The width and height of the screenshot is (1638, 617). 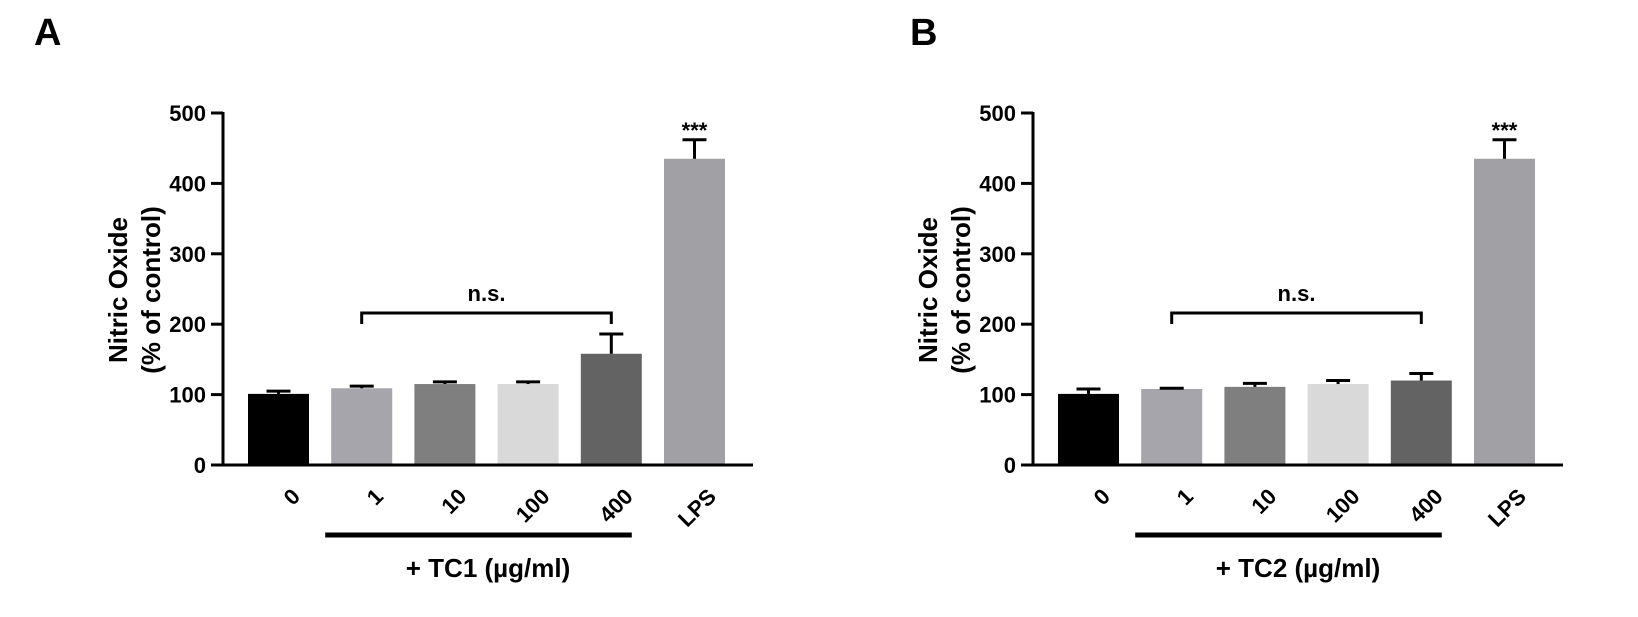 What do you see at coordinates (1426, 506) in the screenshot?
I see `x-tick-label-b-400: 400` at bounding box center [1426, 506].